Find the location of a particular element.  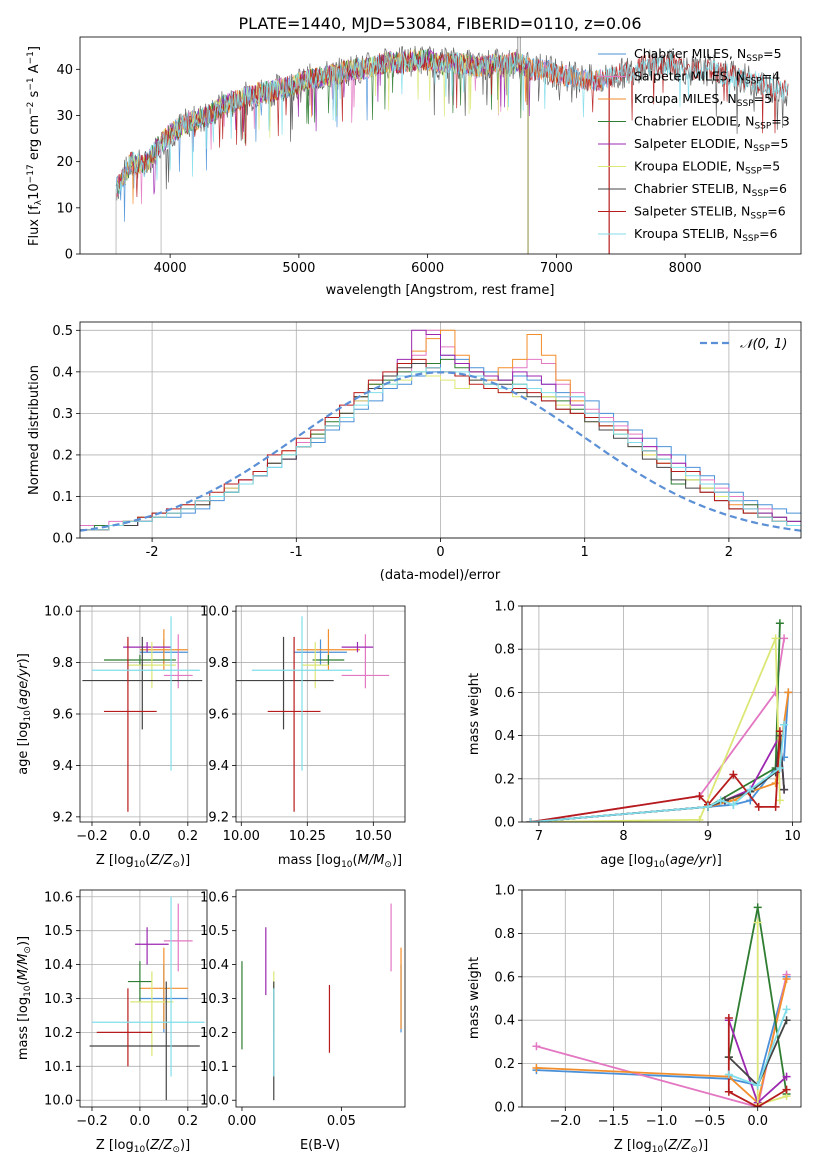

x-tick-label: 4000 is located at coordinates (170, 268).